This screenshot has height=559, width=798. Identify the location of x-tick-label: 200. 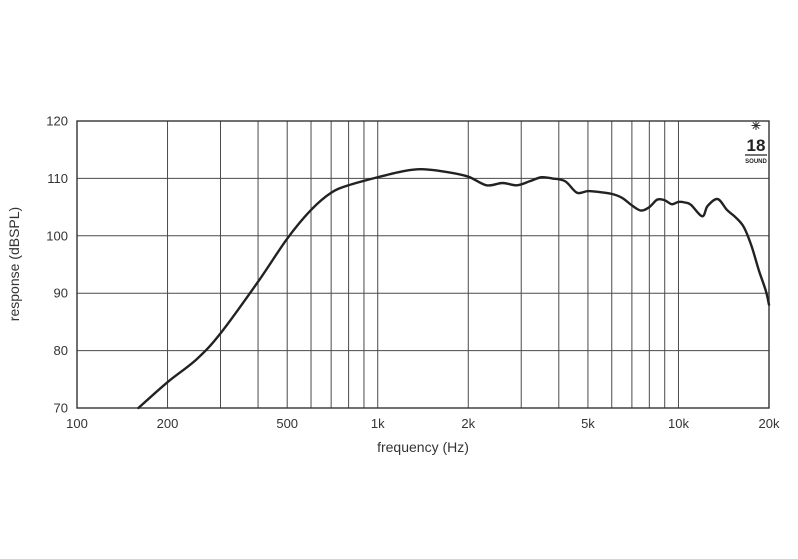
(168, 423).